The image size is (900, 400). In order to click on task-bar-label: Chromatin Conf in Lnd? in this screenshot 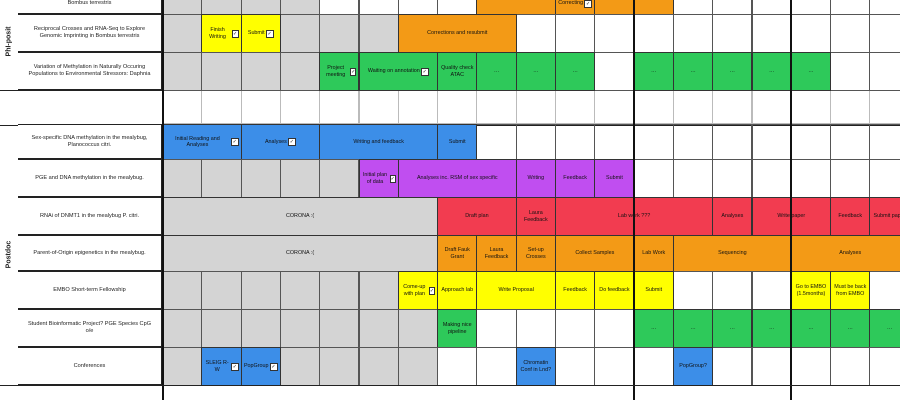, I will do `click(536, 366)`.